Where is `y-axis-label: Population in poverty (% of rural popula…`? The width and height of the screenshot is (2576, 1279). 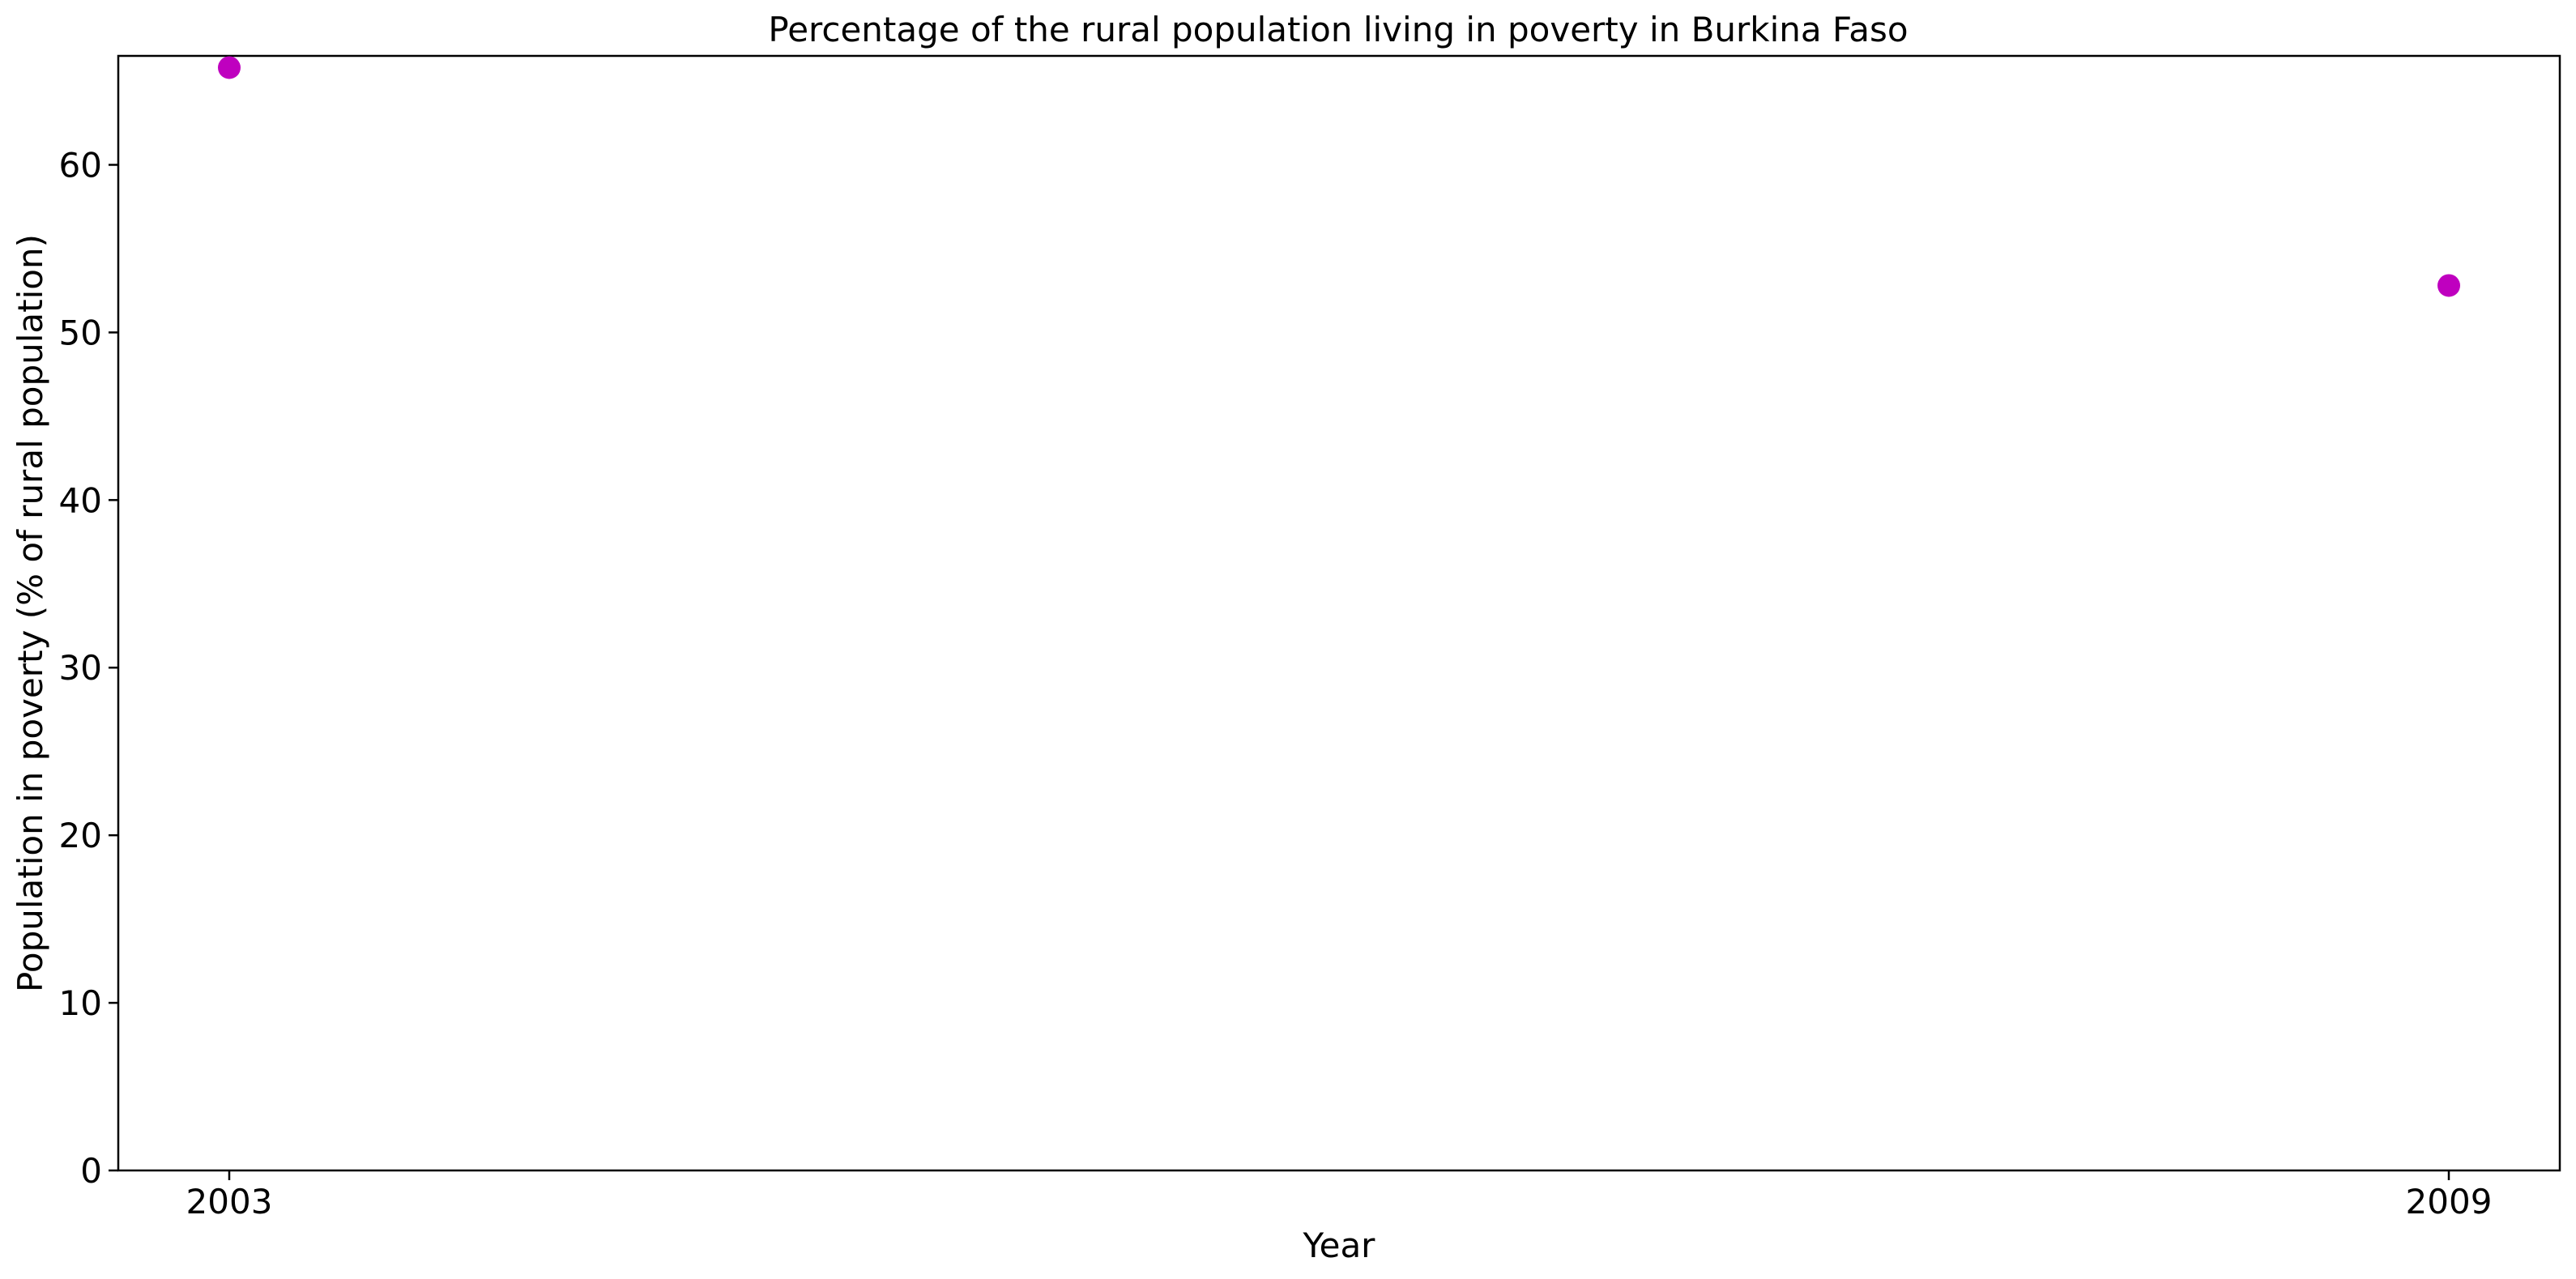
y-axis-label: Population in poverty (% of rural popula… is located at coordinates (31, 613).